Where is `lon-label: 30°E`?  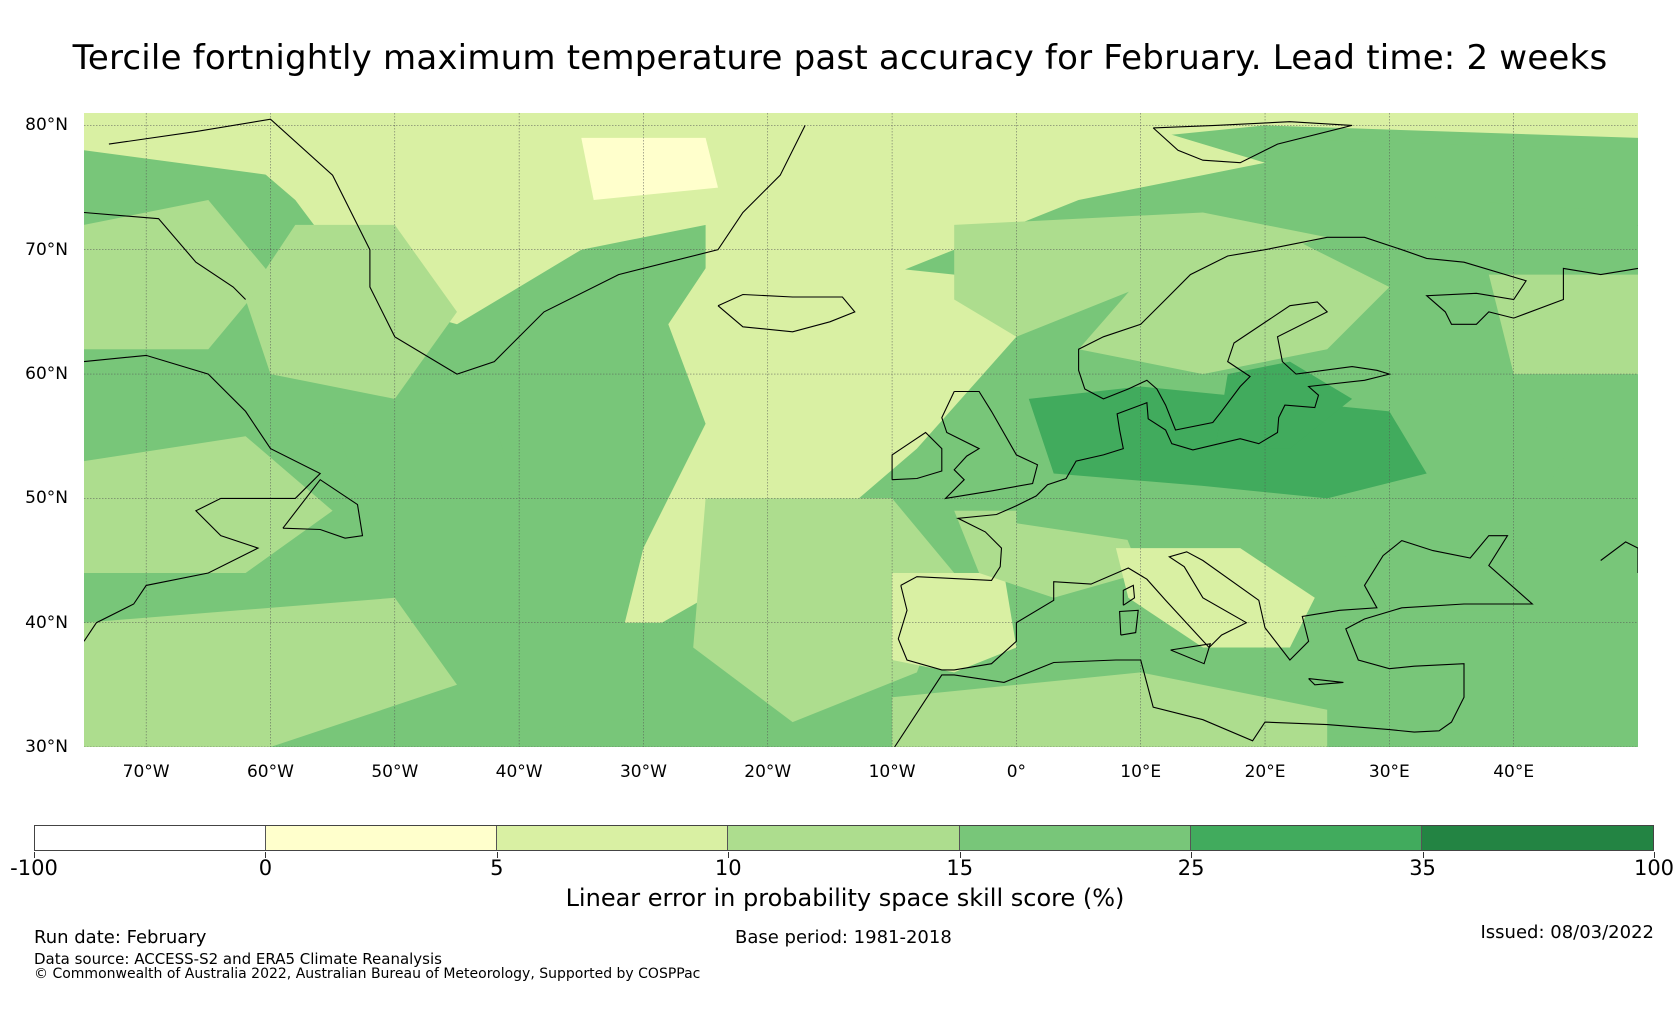 lon-label: 30°E is located at coordinates (1389, 772).